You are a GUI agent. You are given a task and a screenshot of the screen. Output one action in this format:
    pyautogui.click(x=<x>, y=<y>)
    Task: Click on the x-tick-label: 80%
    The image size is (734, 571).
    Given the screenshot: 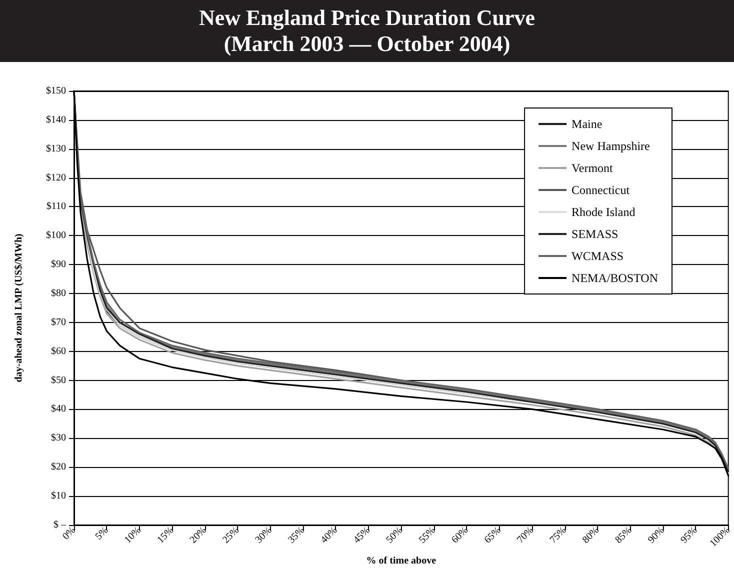 What is the action you would take?
    pyautogui.click(x=591, y=535)
    